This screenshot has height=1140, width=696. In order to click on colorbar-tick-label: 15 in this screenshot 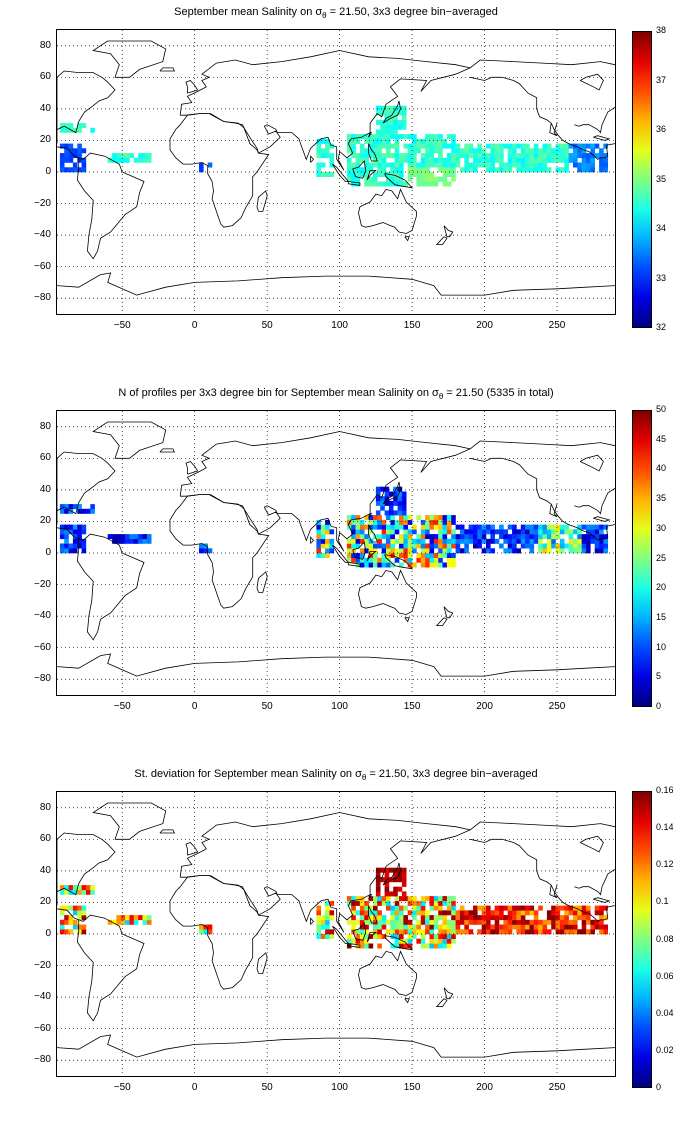, I will do `click(661, 616)`.